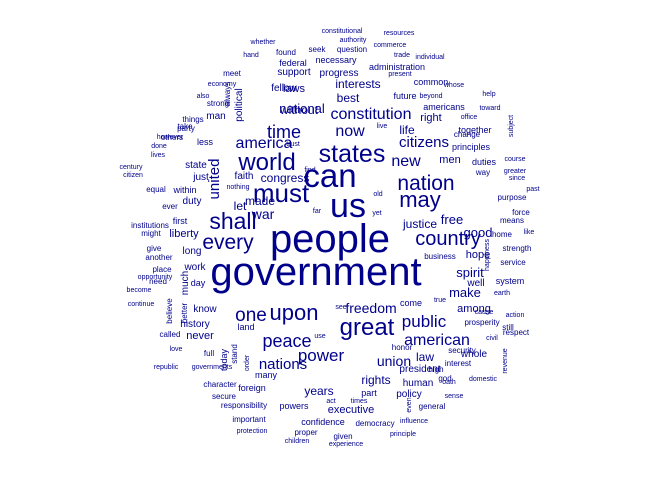 This screenshot has height=480, width=672. Describe the element at coordinates (200, 177) in the screenshot. I see `word-just: just` at that location.